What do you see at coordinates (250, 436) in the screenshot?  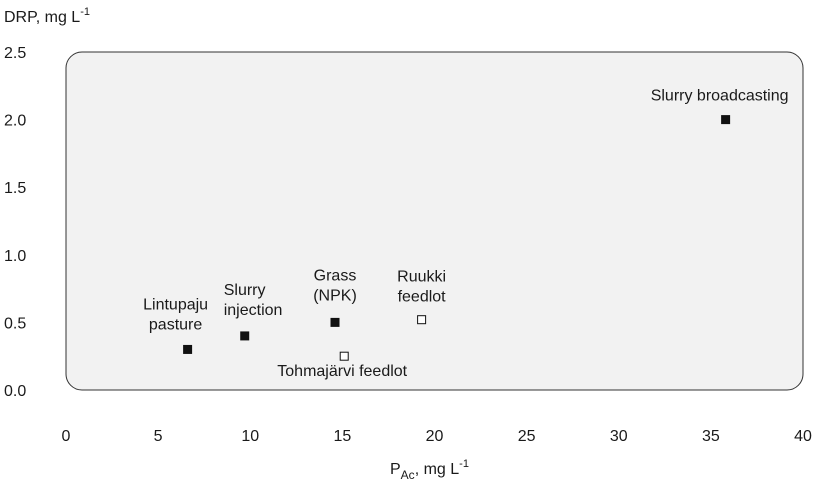 I see `x-tick-label: 10` at bounding box center [250, 436].